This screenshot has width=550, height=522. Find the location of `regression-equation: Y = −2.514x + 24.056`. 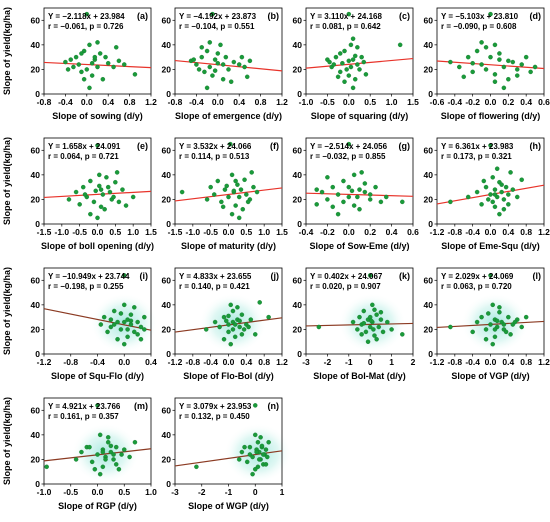

regression-equation: Y = −2.514x + 24.056 is located at coordinates (349, 146).